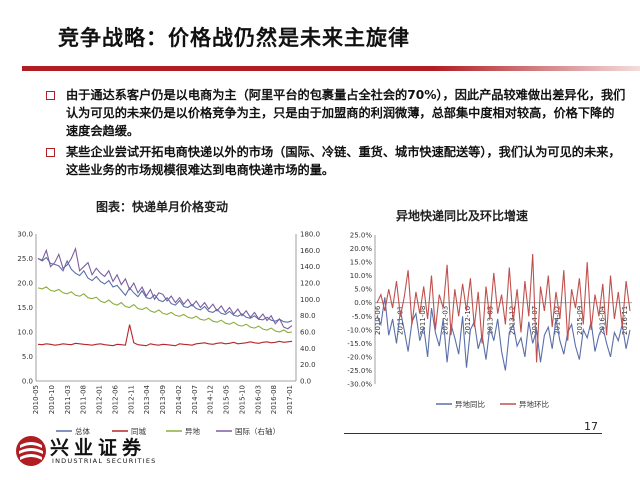 This screenshot has height=480, width=640. I want to click on right-chart-title: 异地快递同比及环比增速, so click(462, 216).